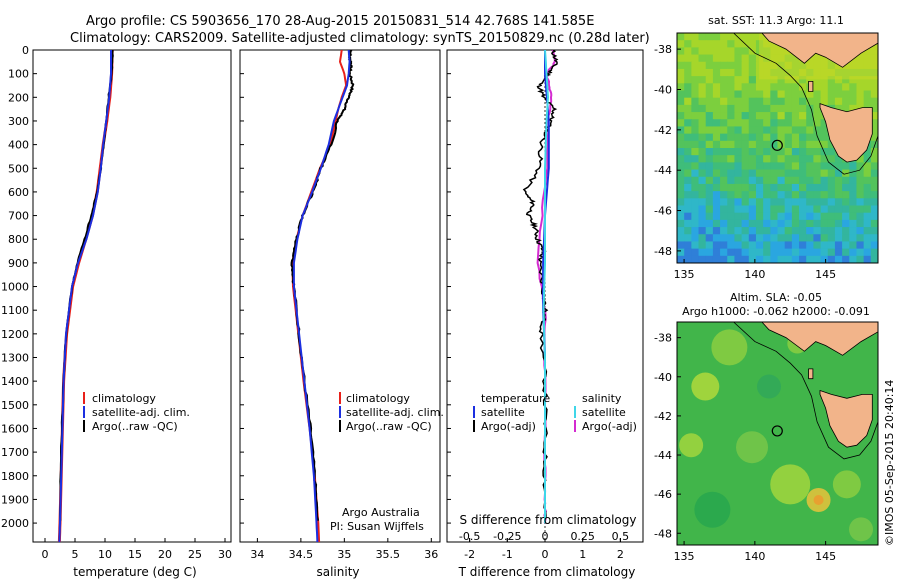  Describe the element at coordinates (663, 494) in the screenshot. I see `lat-tick-label: -46` at that location.